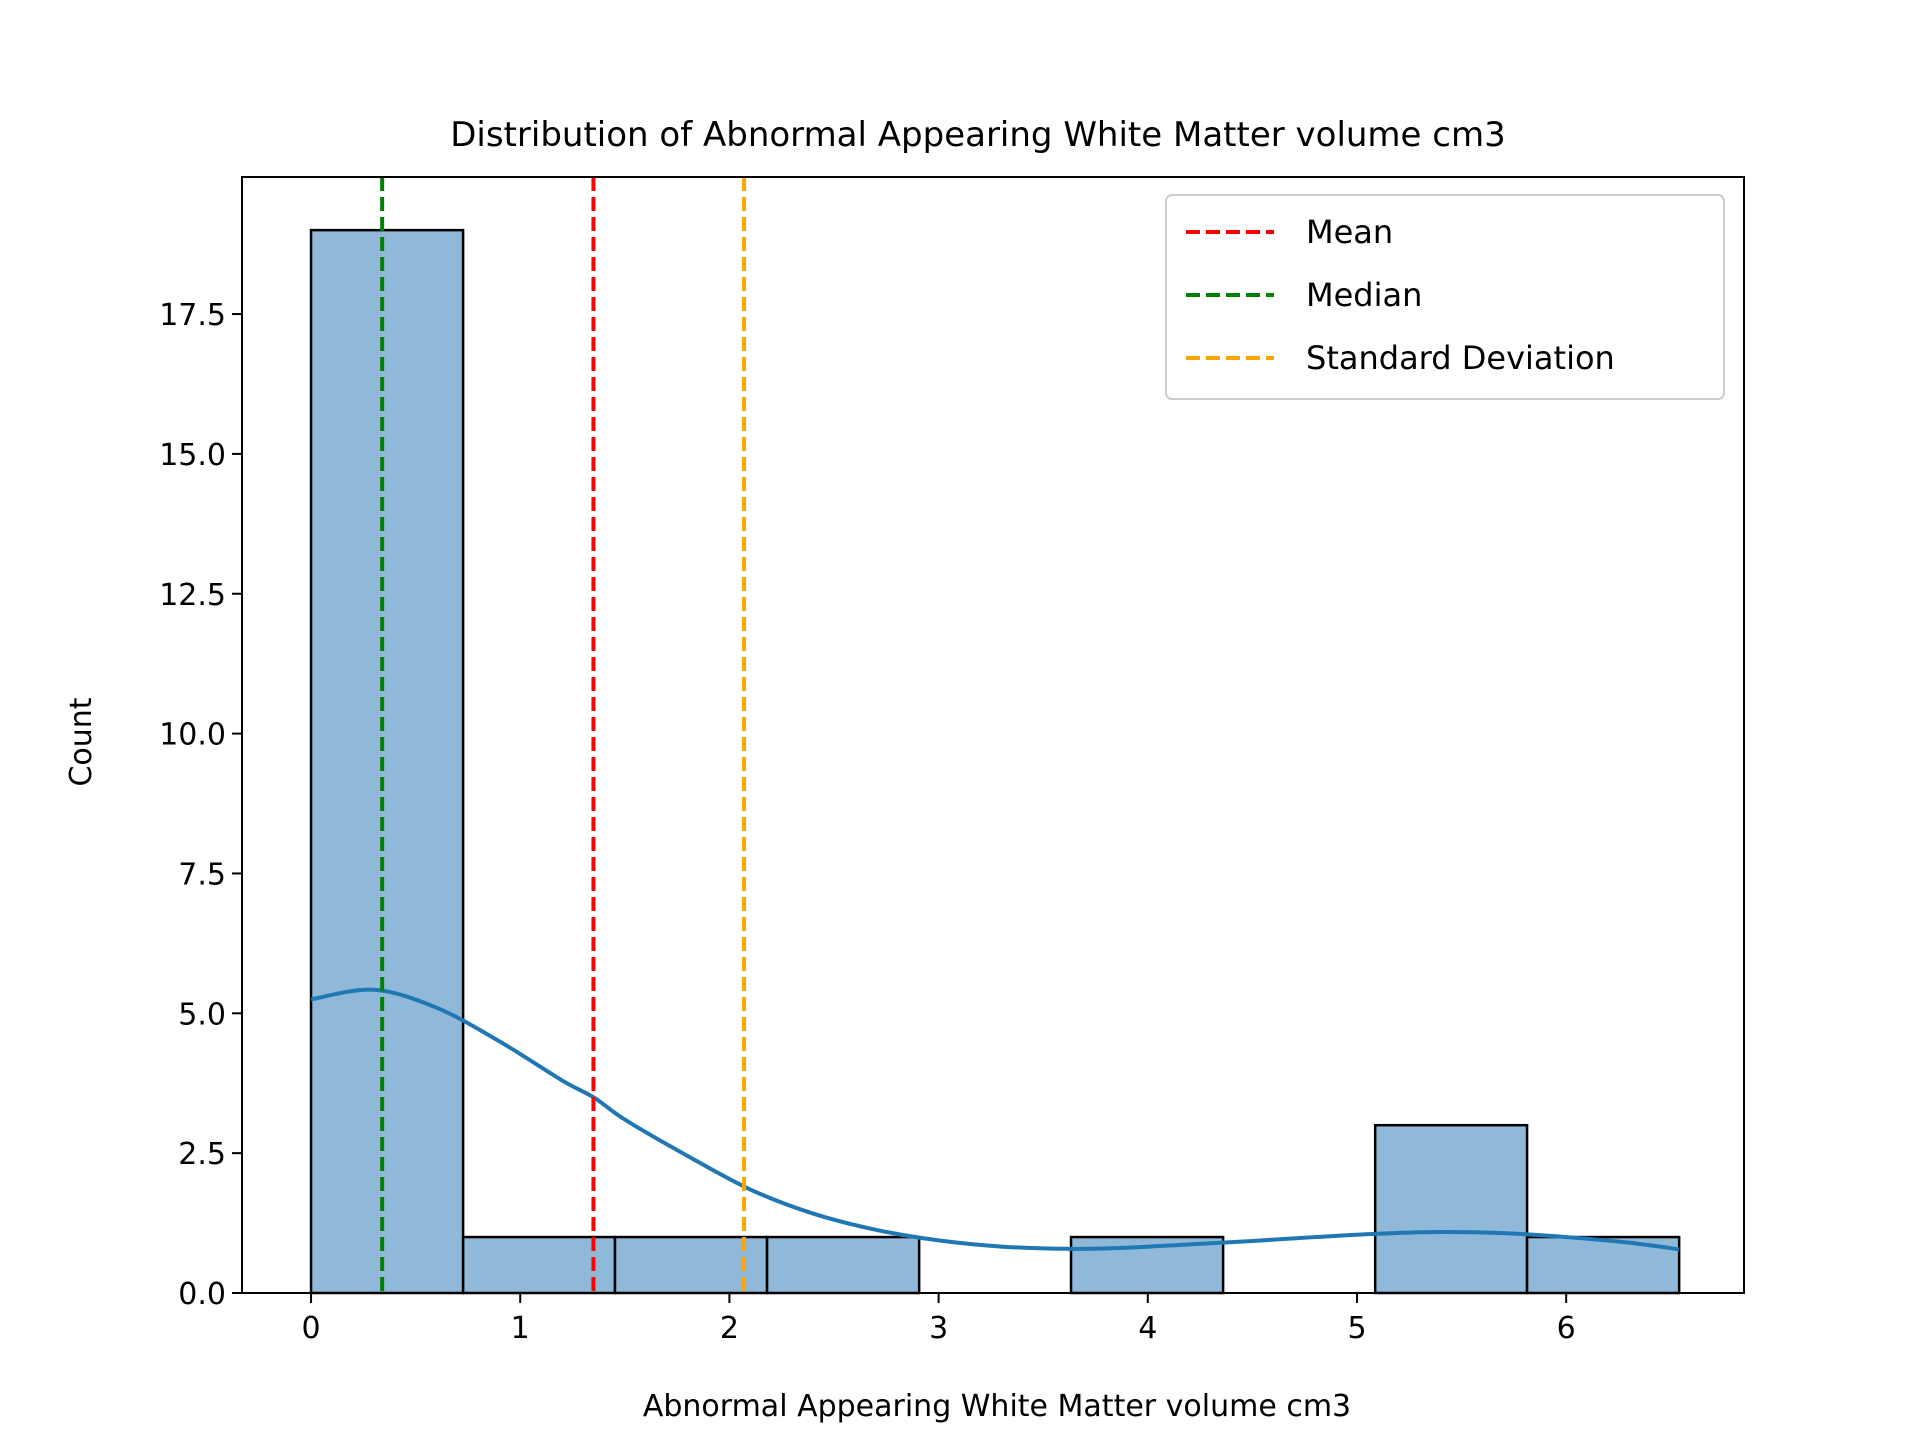  I want to click on y-tick-label-1: 2.5, so click(202, 1154).